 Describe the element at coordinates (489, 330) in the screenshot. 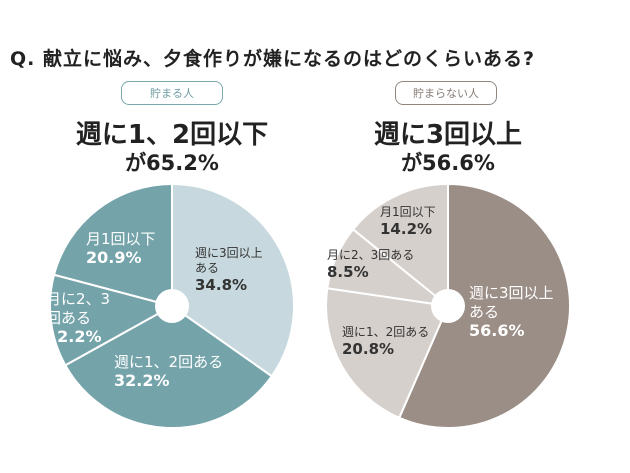

I see `value: 56.6` at that location.